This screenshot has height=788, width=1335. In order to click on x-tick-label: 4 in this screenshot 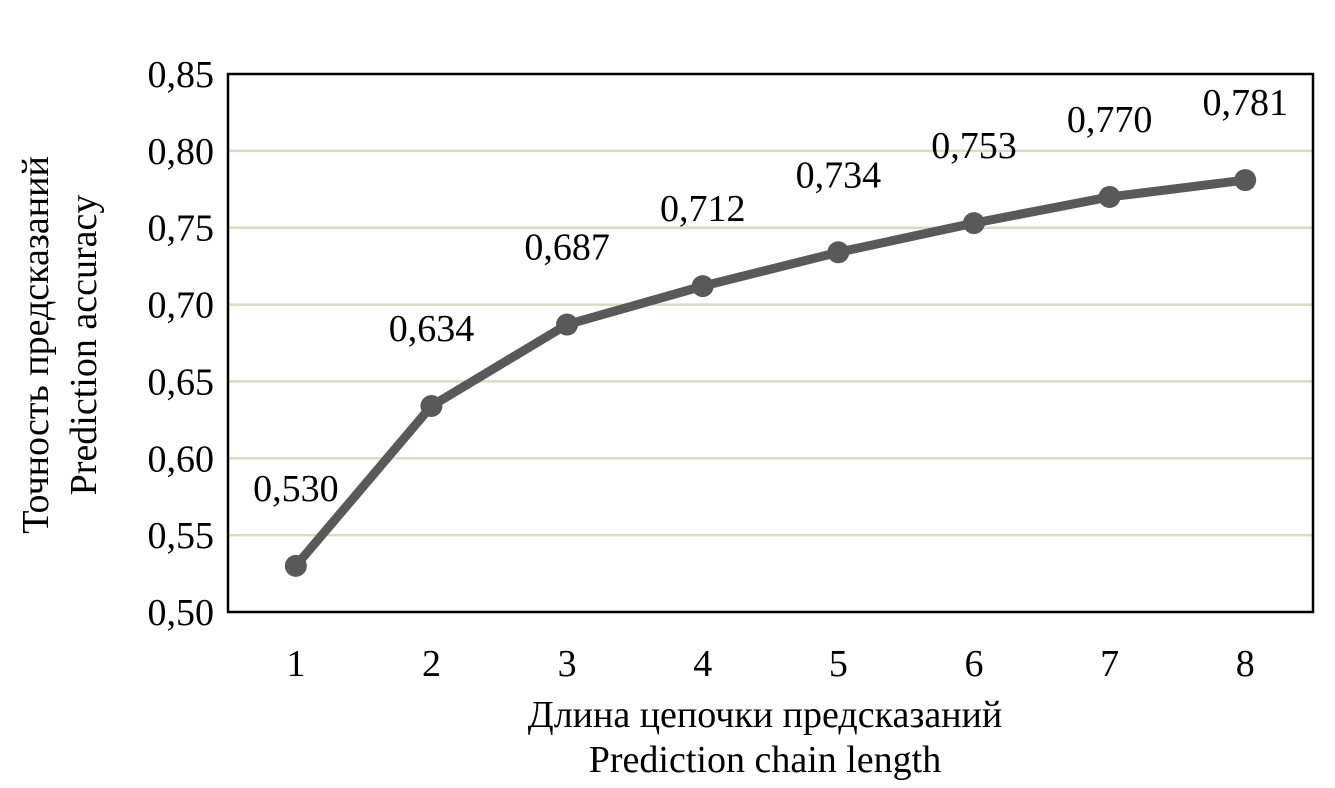, I will do `click(702, 664)`.